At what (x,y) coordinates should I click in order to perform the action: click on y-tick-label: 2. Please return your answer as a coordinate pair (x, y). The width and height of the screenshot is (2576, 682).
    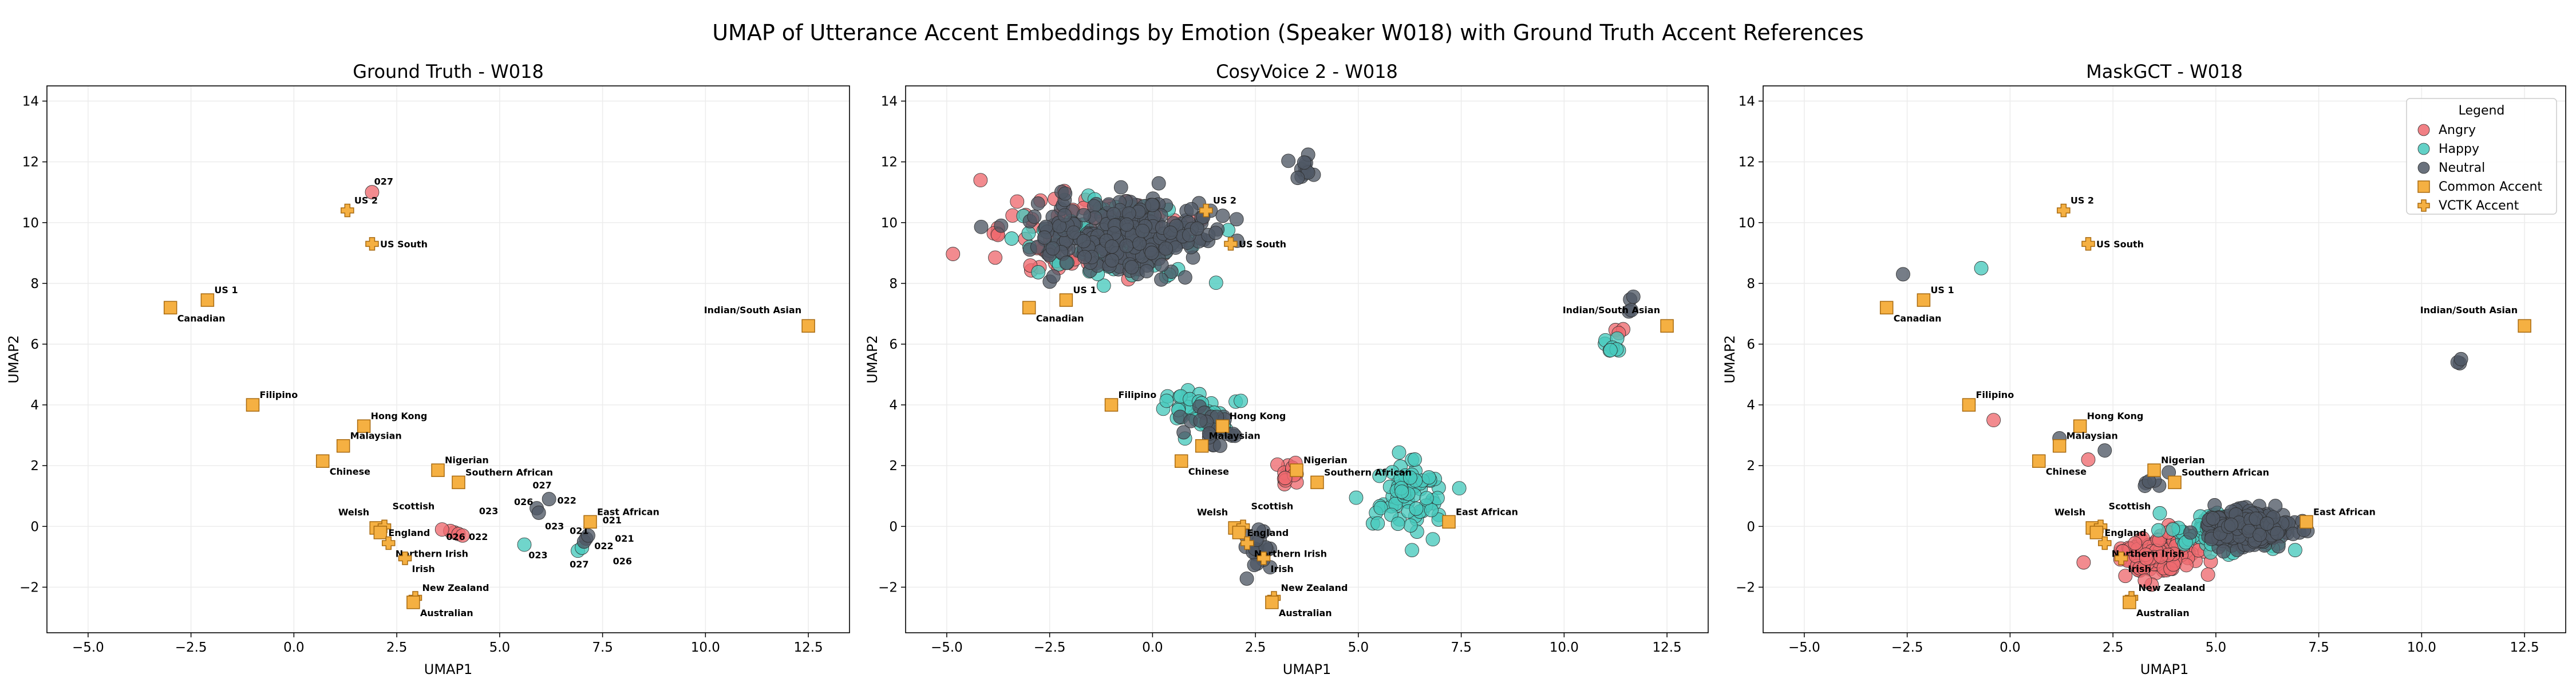
    Looking at the image, I should click on (893, 466).